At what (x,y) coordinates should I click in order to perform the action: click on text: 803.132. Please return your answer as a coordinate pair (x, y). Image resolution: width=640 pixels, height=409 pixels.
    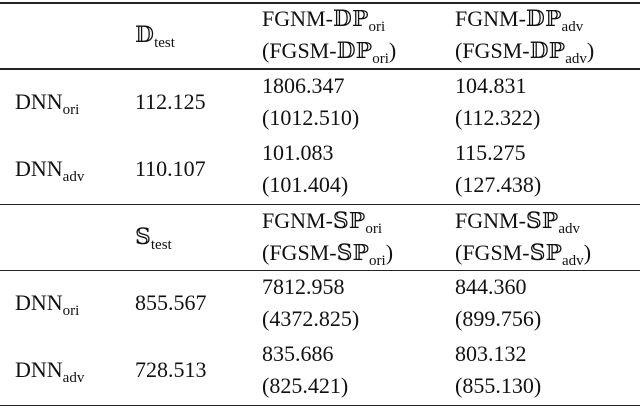
    Looking at the image, I should click on (491, 353).